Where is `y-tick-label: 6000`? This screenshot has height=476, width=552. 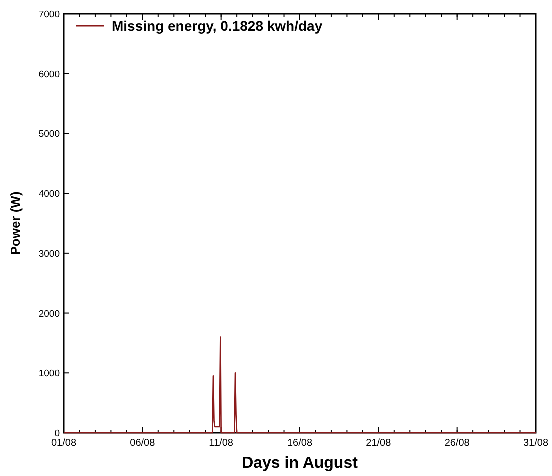
y-tick-label: 6000 is located at coordinates (49, 74).